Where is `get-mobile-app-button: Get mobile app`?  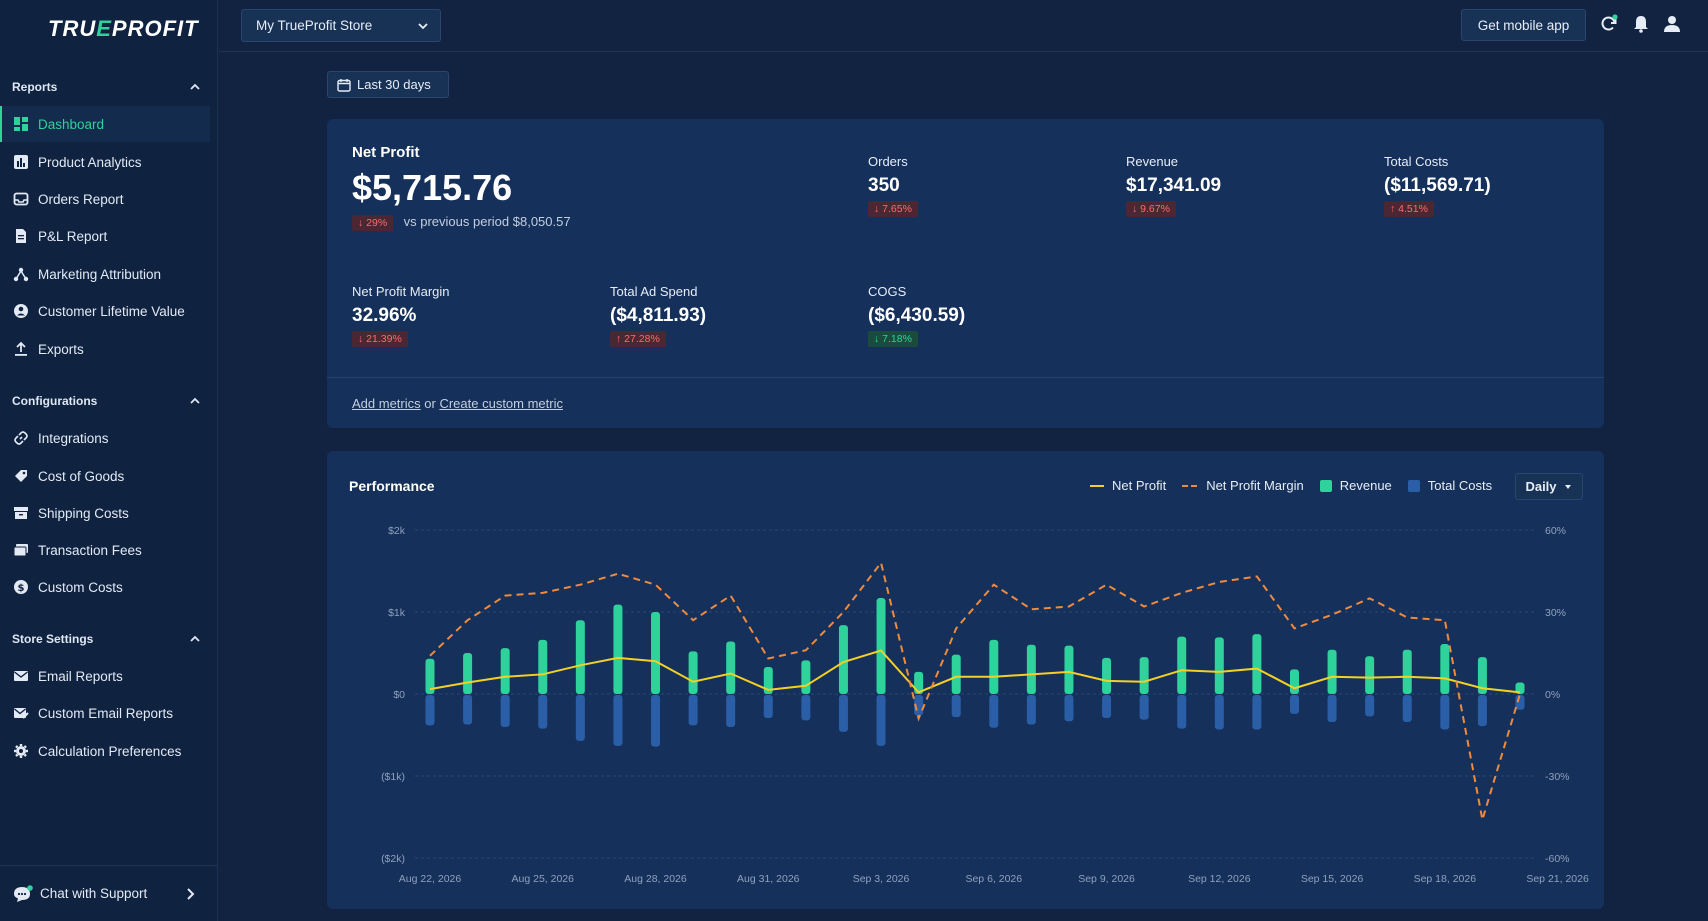 get-mobile-app-button: Get mobile app is located at coordinates (1523, 25).